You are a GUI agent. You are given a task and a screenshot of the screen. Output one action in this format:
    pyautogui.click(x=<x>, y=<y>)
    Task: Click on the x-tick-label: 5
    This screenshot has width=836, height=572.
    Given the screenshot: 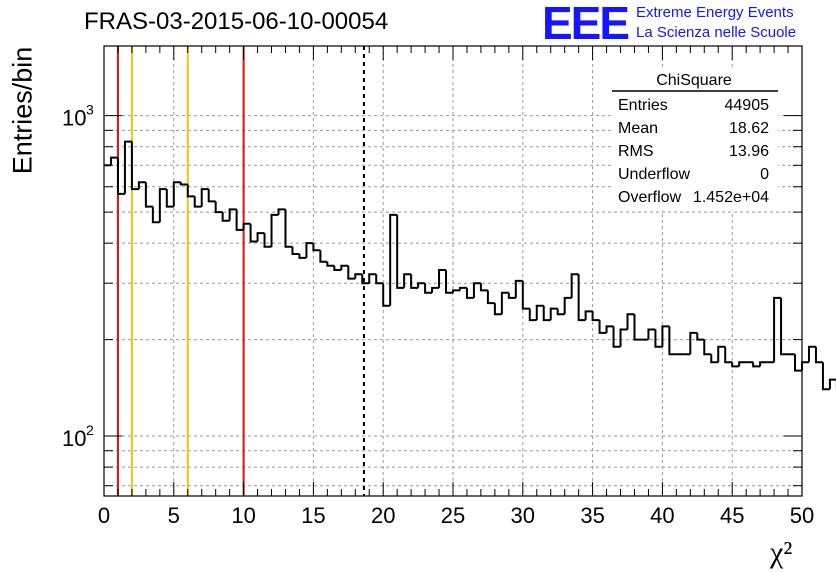 What is the action you would take?
    pyautogui.click(x=174, y=515)
    